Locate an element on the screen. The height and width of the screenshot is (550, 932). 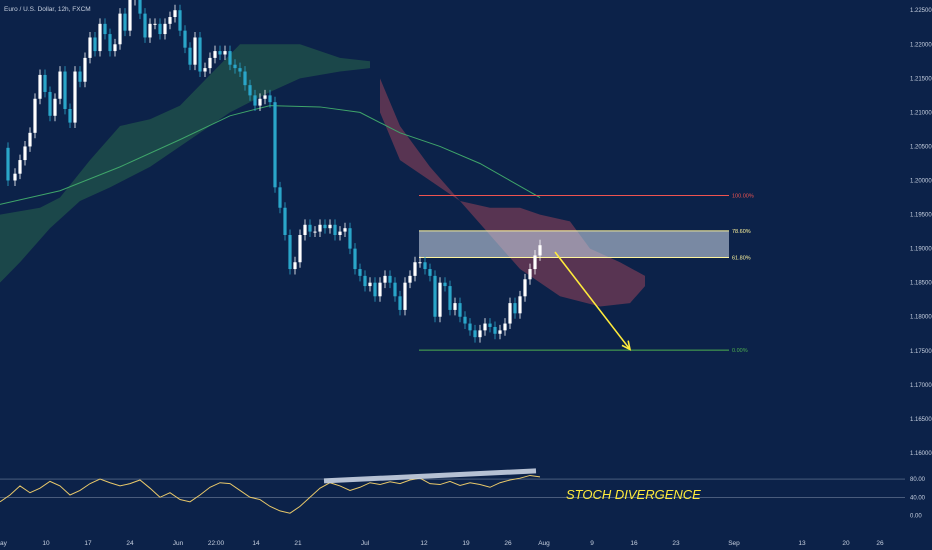
x-tick-label: 20 is located at coordinates (846, 543).